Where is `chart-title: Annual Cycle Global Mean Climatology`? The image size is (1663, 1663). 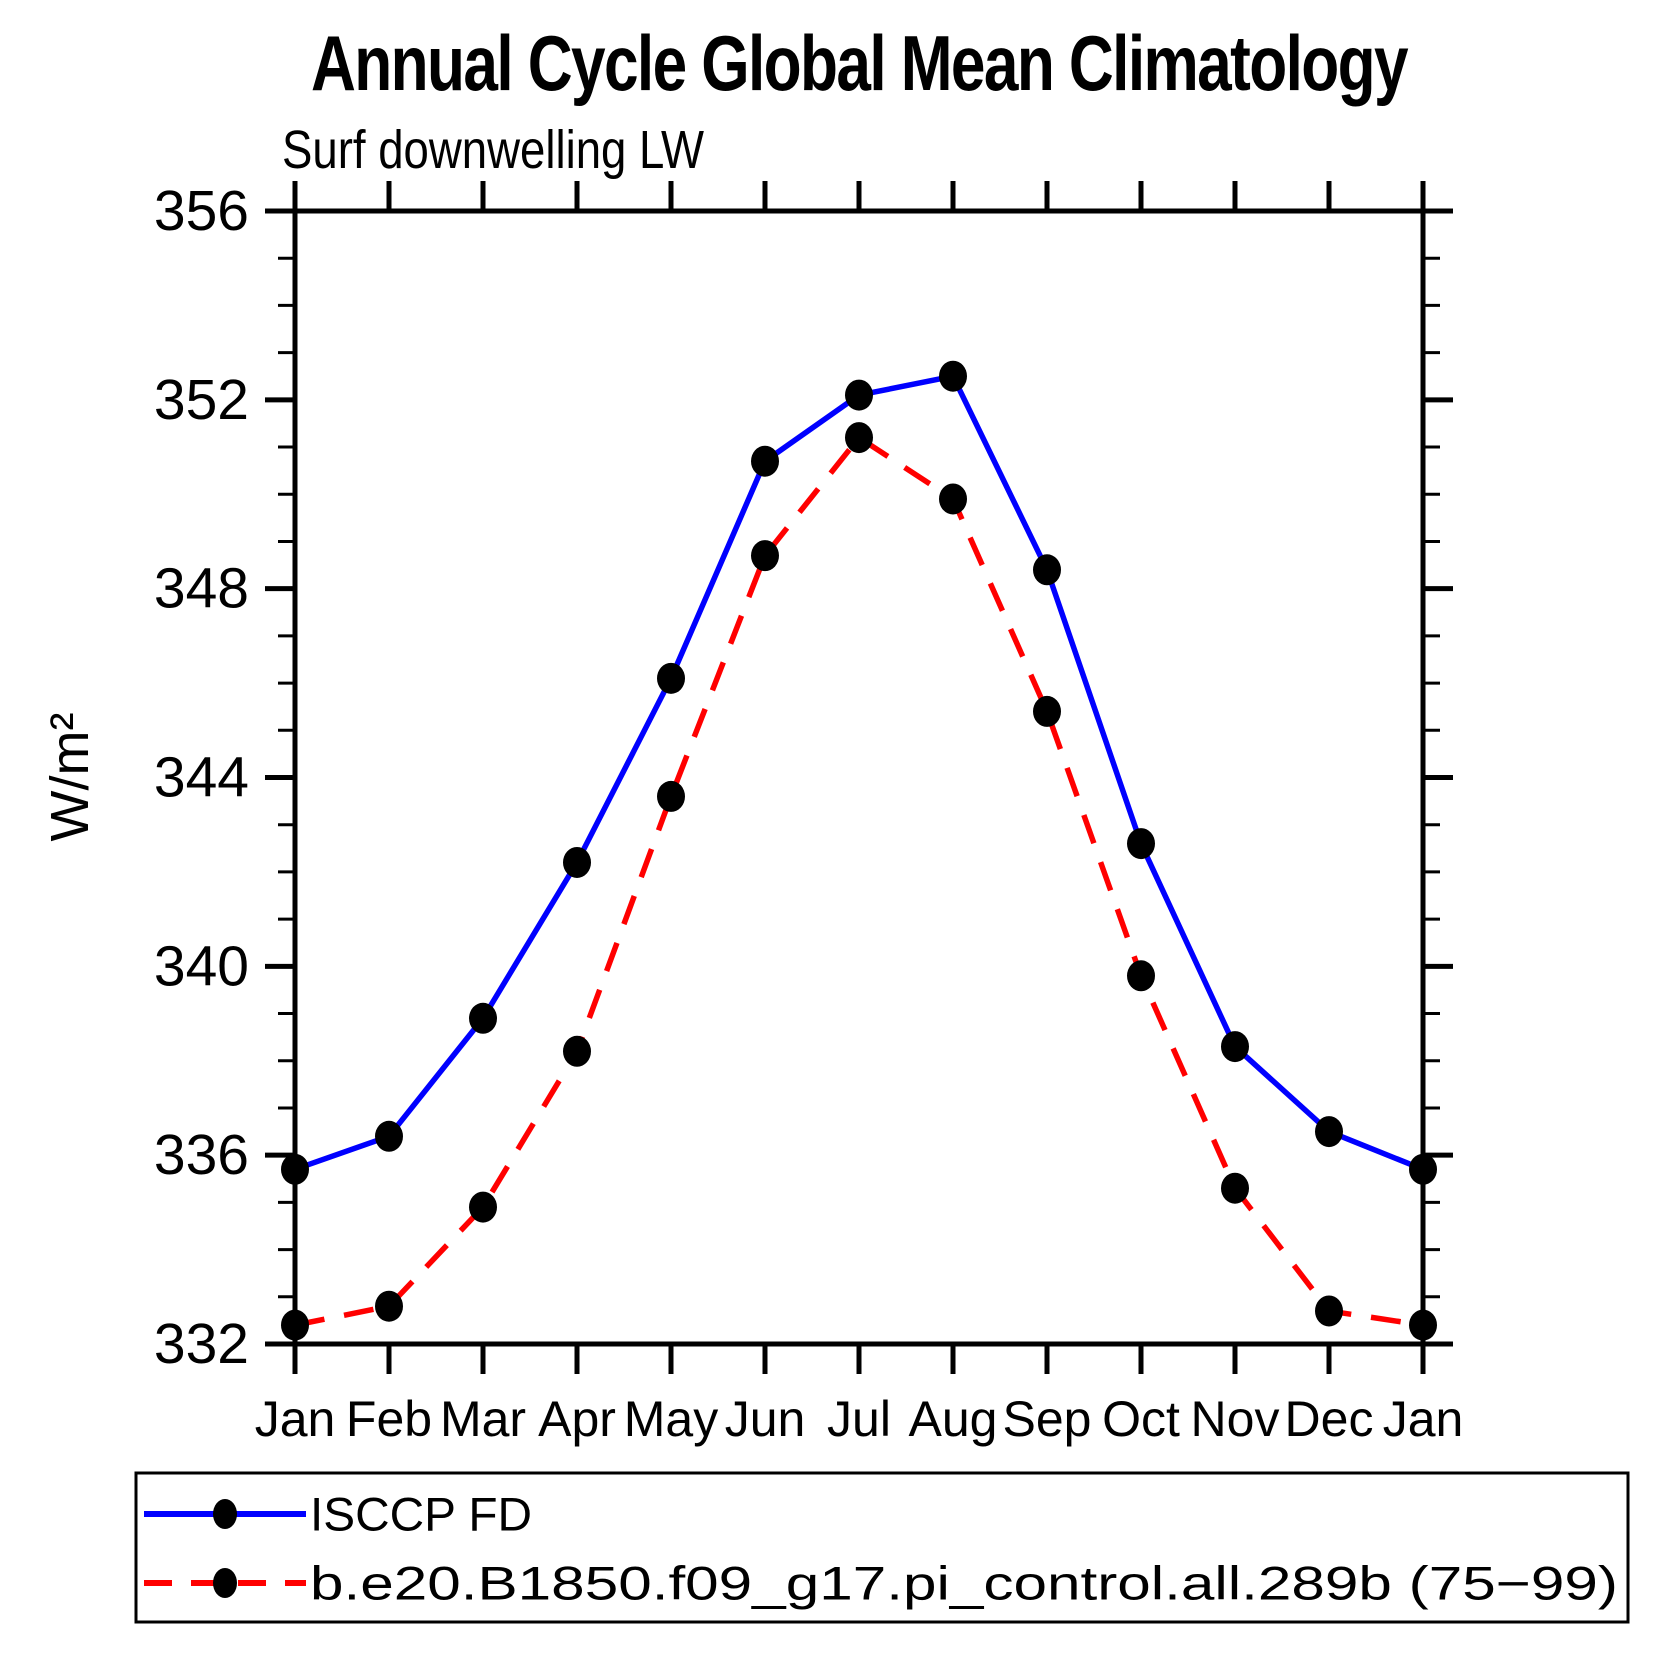
chart-title: Annual Cycle Global Mean Climatology is located at coordinates (859, 63).